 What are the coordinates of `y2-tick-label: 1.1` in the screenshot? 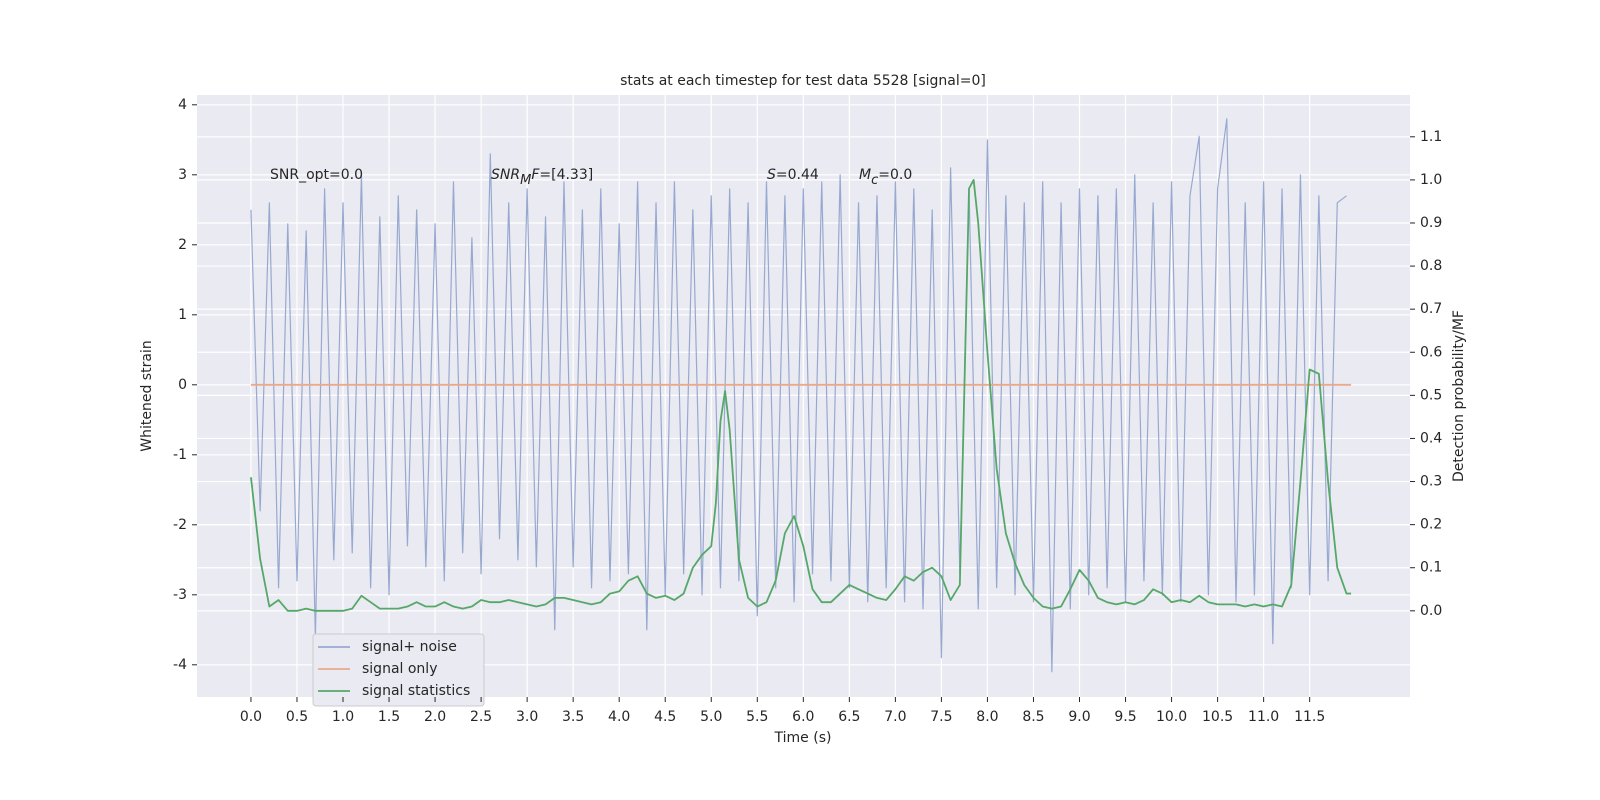 It's located at (1431, 137).